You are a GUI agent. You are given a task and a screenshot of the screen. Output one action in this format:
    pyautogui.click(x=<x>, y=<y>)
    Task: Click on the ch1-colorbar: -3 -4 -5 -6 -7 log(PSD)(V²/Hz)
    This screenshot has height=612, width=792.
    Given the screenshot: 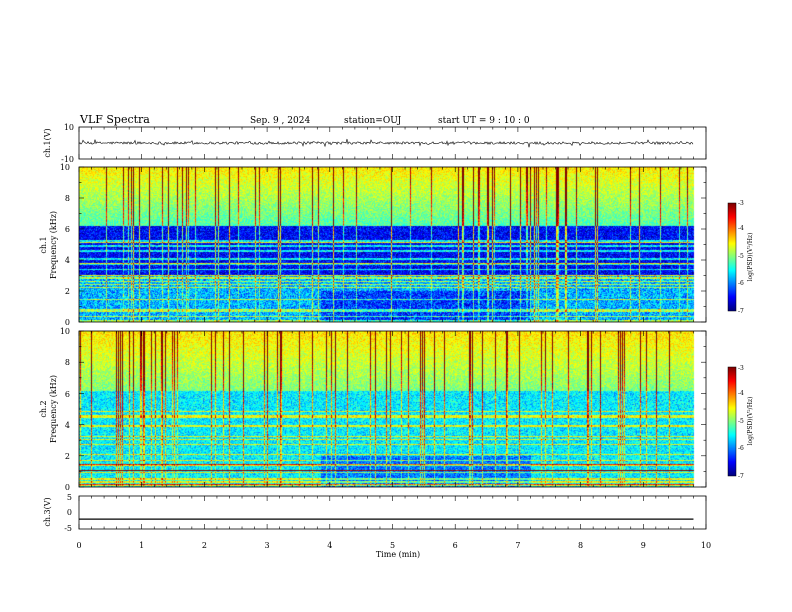 What is the action you would take?
    pyautogui.click(x=740, y=257)
    